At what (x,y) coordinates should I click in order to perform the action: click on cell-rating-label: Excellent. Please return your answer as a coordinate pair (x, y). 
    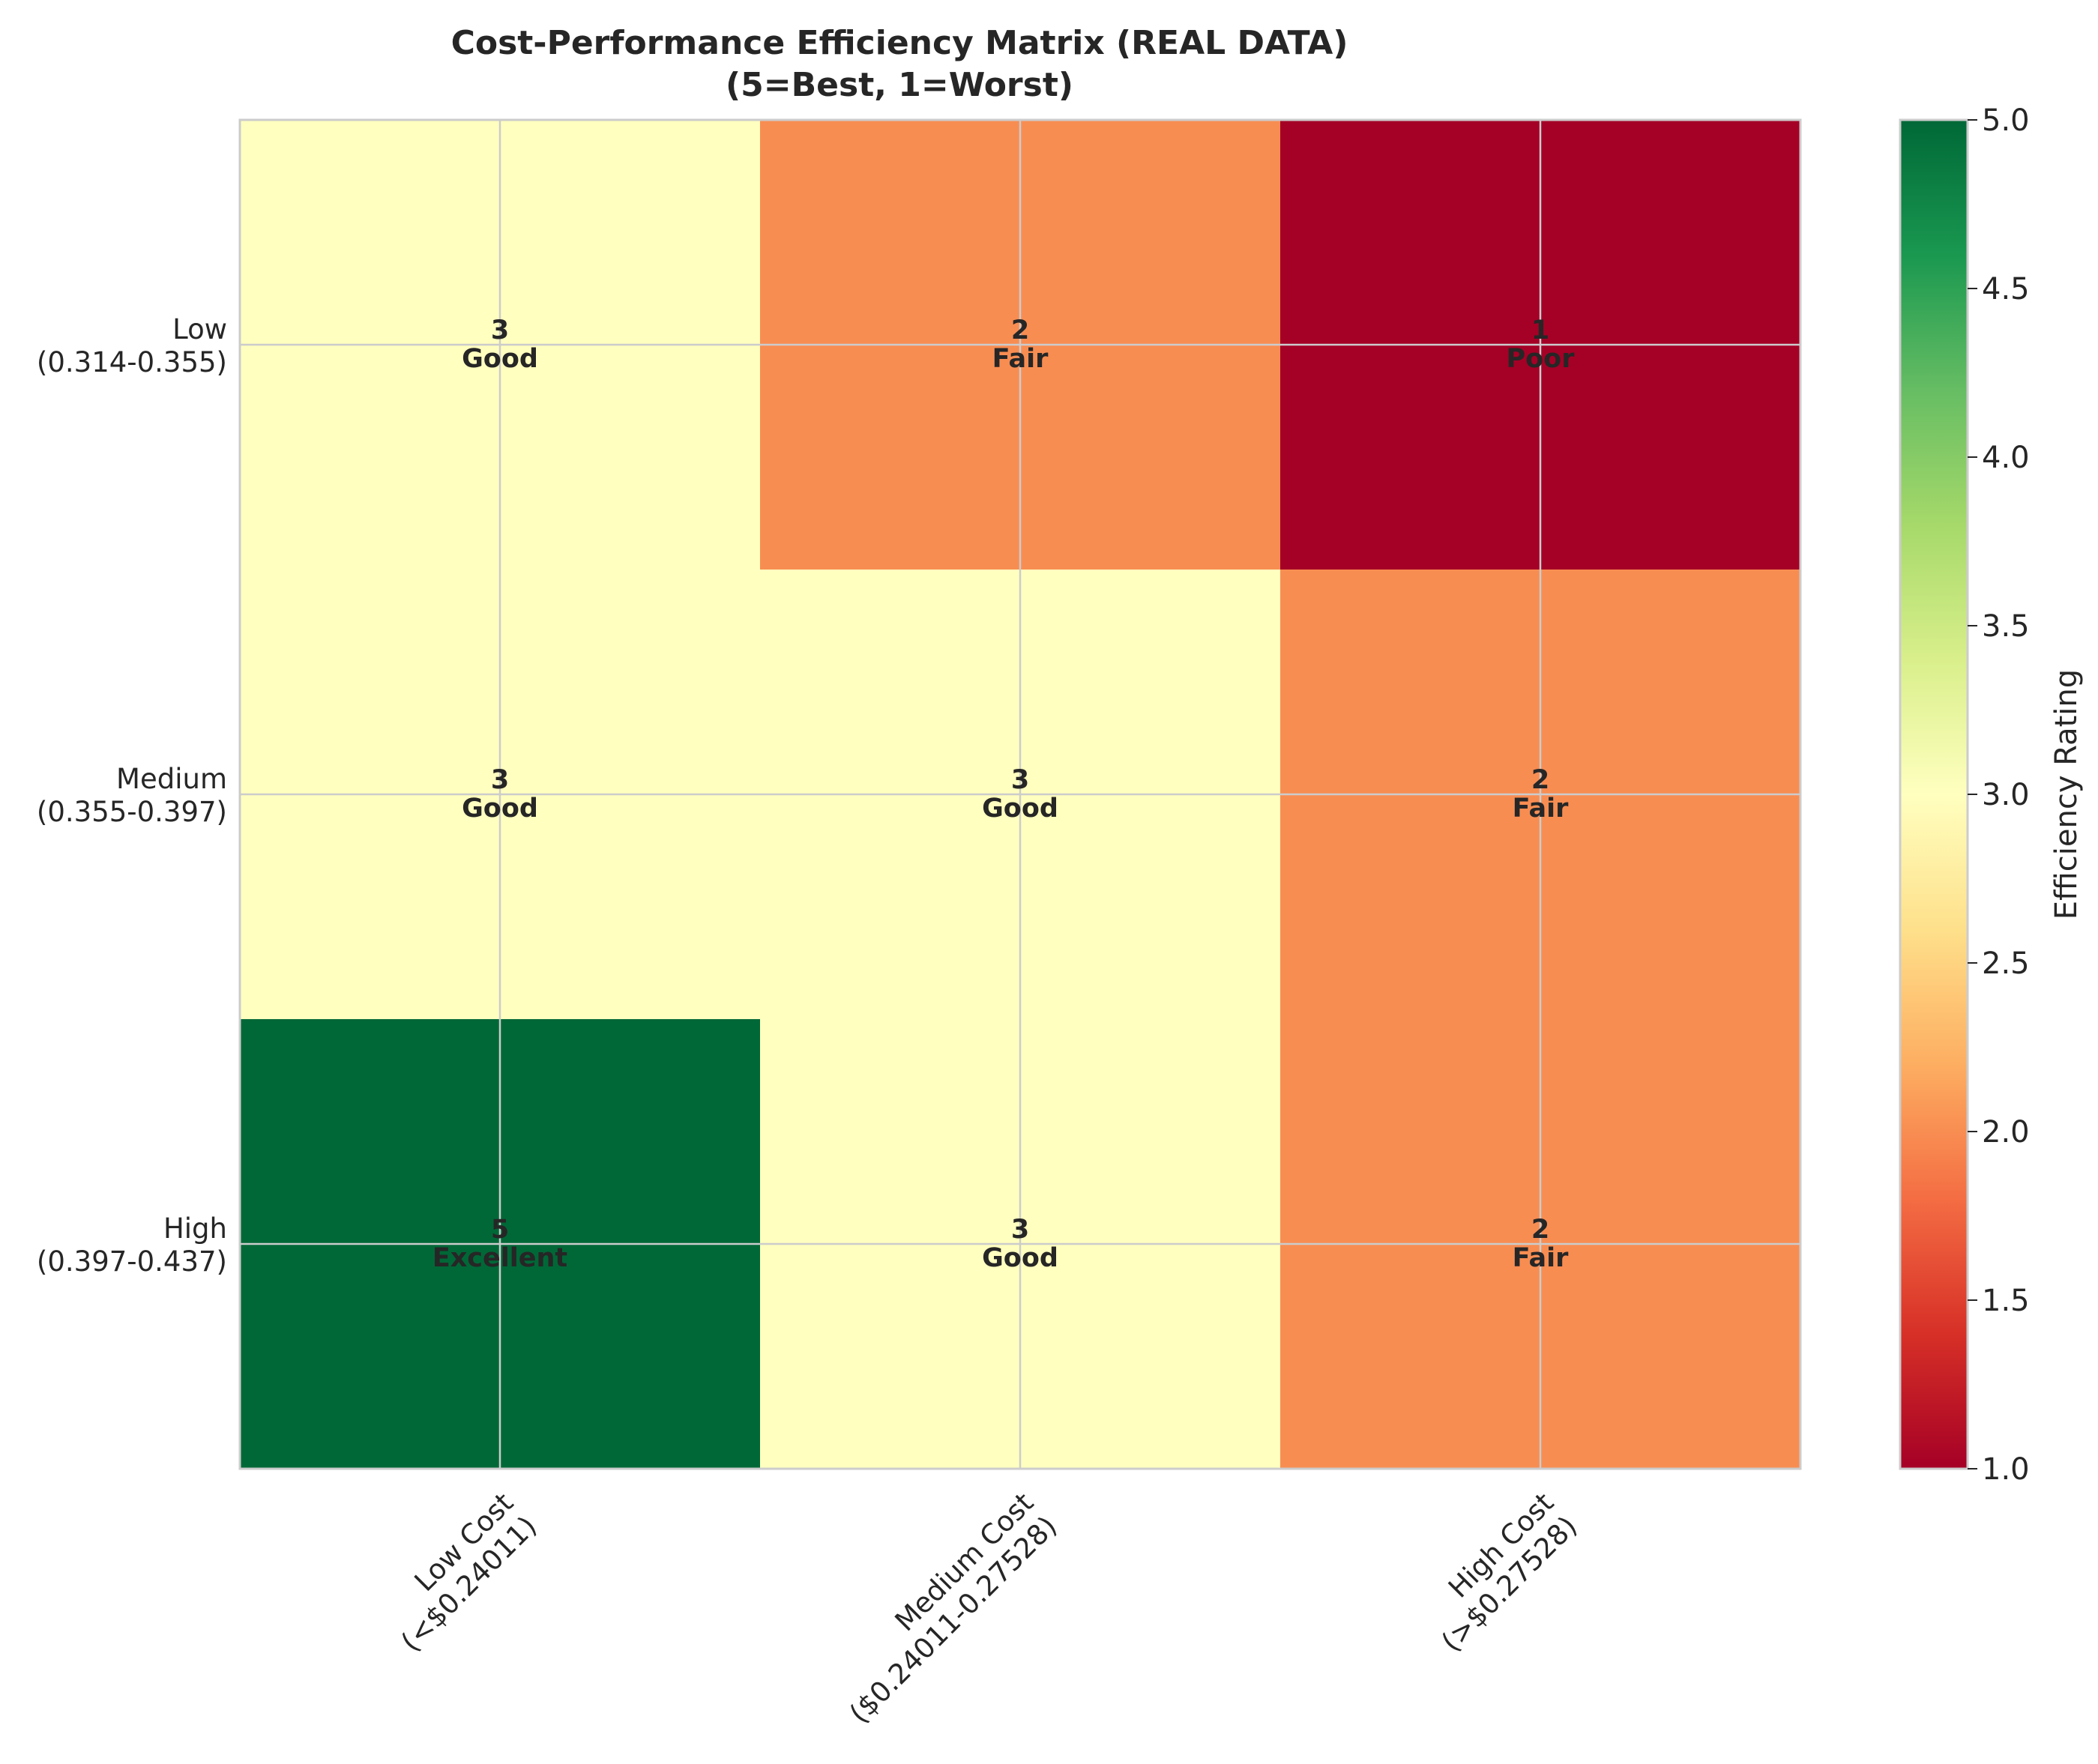
    Looking at the image, I should click on (499, 1258).